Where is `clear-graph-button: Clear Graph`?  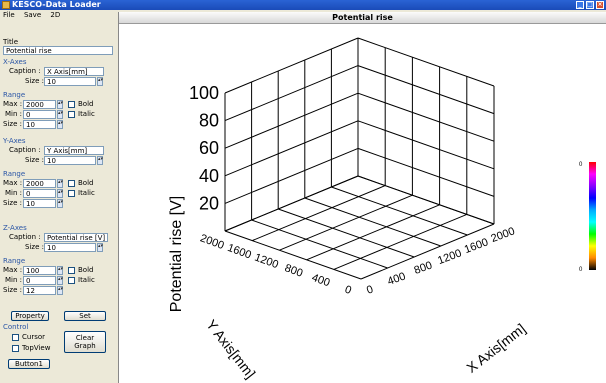
clear-graph-button: Clear Graph is located at coordinates (85, 342).